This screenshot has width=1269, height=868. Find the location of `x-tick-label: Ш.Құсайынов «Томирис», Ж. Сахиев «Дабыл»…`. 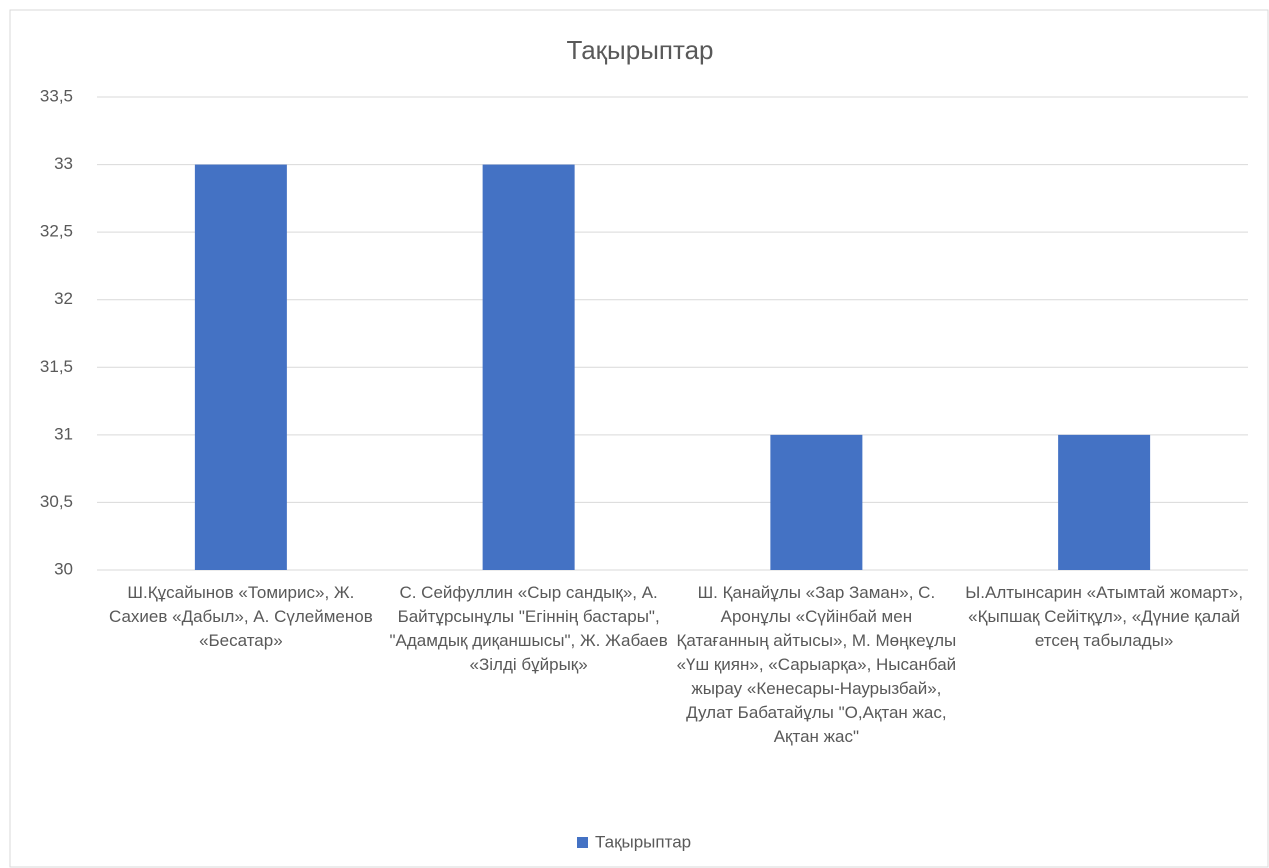

x-tick-label: Ш.Құсайынов «Томирис», Ж. Сахиев «Дабыл»… is located at coordinates (240, 616).